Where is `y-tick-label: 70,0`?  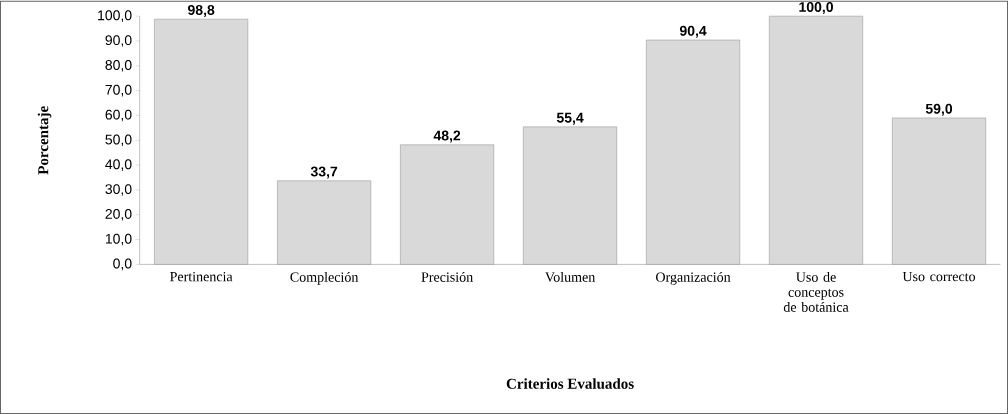 y-tick-label: 70,0 is located at coordinates (118, 90).